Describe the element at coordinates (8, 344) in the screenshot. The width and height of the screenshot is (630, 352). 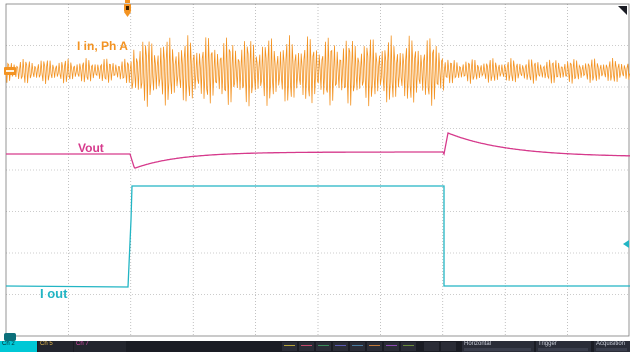
I see `channel-2-label: Ch 2` at that location.